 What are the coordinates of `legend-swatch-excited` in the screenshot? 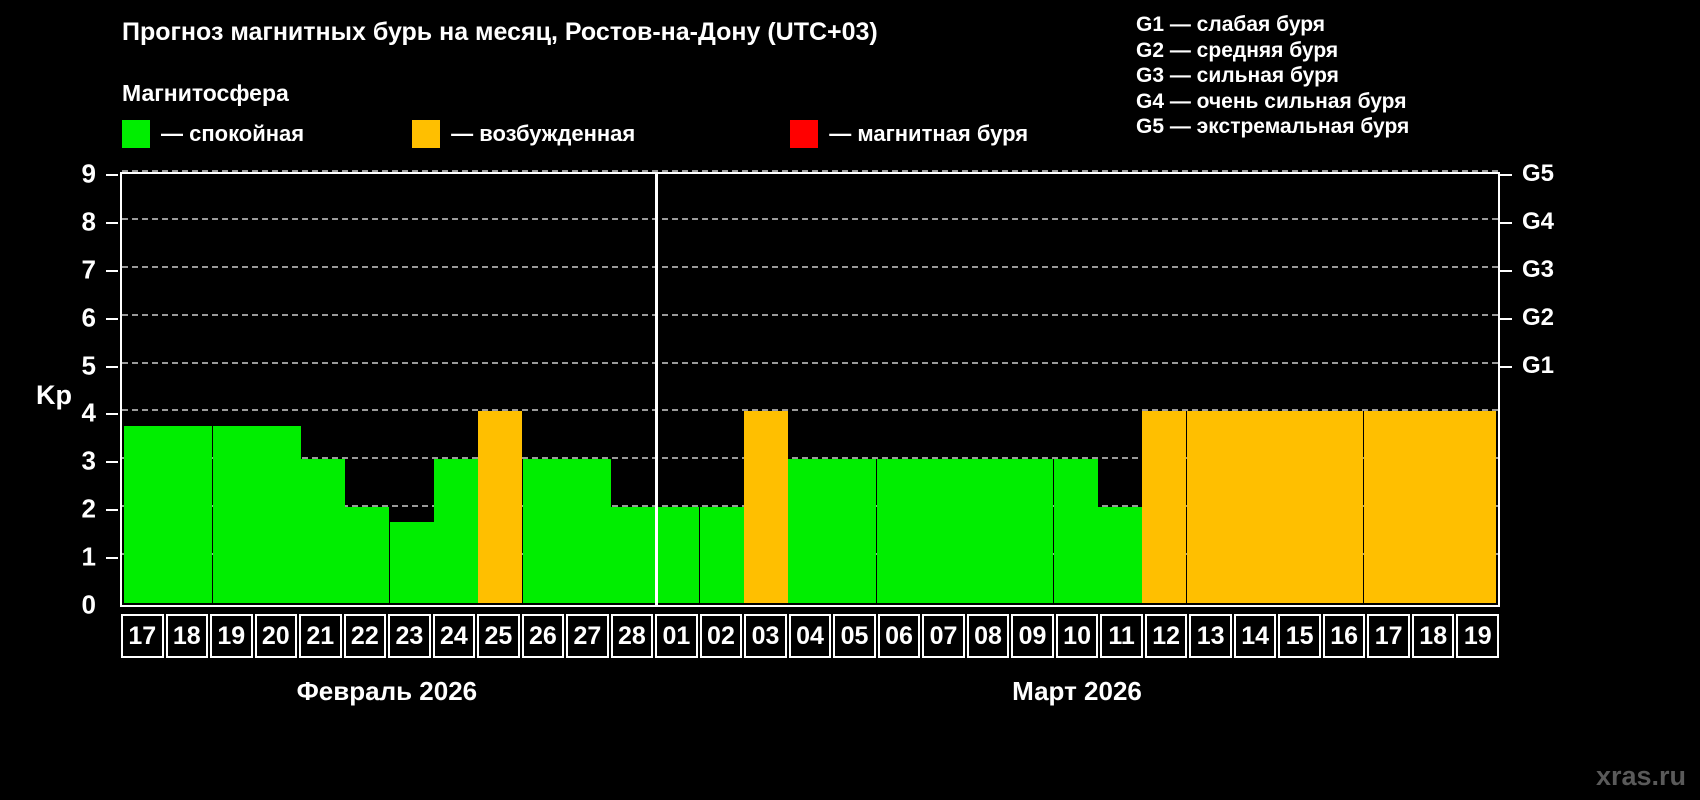 It's located at (426, 134).